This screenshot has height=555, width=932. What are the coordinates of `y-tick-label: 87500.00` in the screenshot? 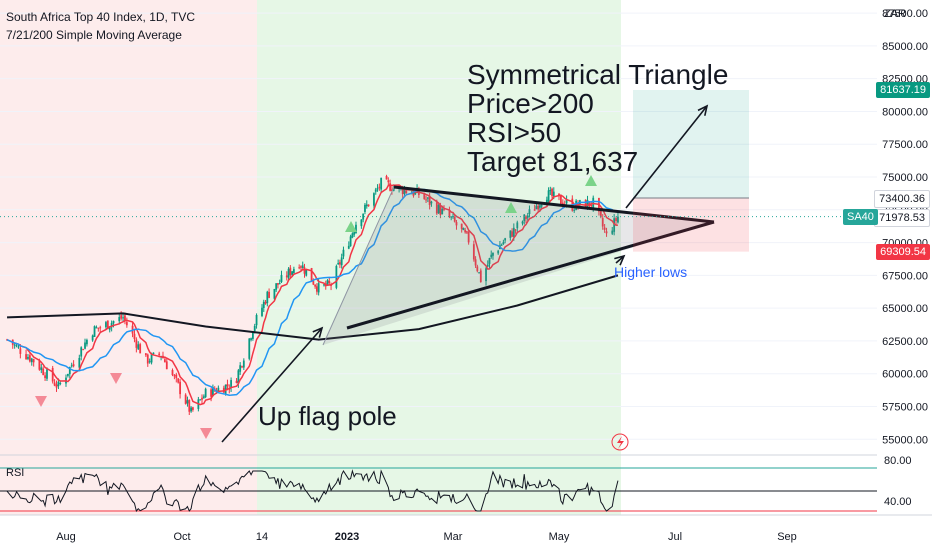 It's located at (905, 14).